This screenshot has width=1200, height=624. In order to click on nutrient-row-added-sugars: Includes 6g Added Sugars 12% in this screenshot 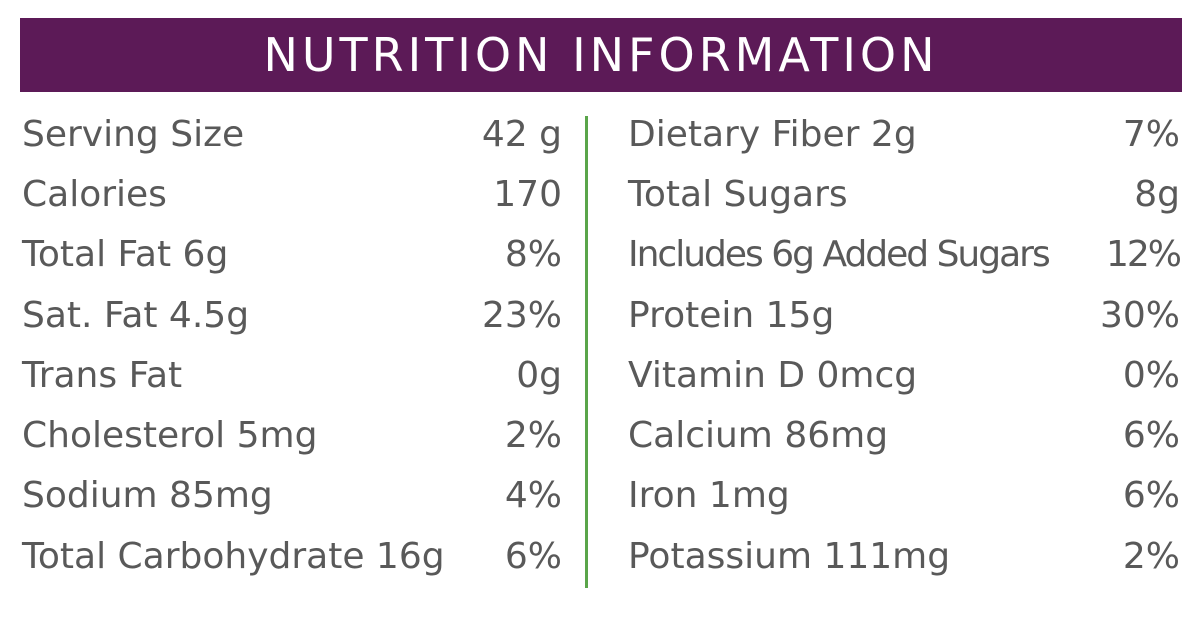, I will do `click(905, 255)`.